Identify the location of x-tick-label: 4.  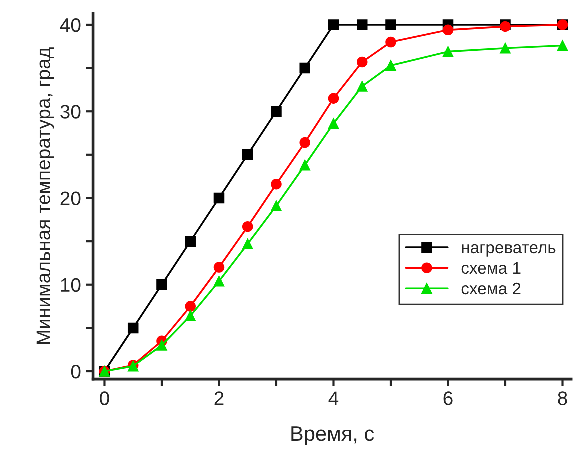
(333, 399).